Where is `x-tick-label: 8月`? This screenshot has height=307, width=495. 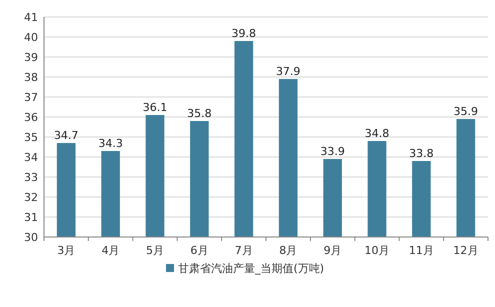 x-tick-label: 8月 is located at coordinates (288, 250).